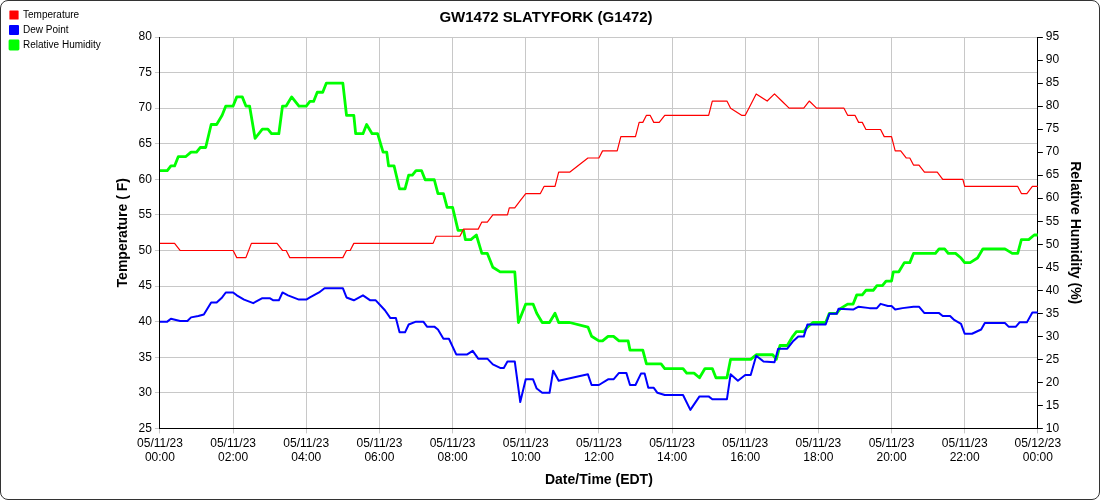 This screenshot has height=500, width=1100. What do you see at coordinates (1038, 450) in the screenshot?
I see `x-tick-label: 05/12/23 00:00` at bounding box center [1038, 450].